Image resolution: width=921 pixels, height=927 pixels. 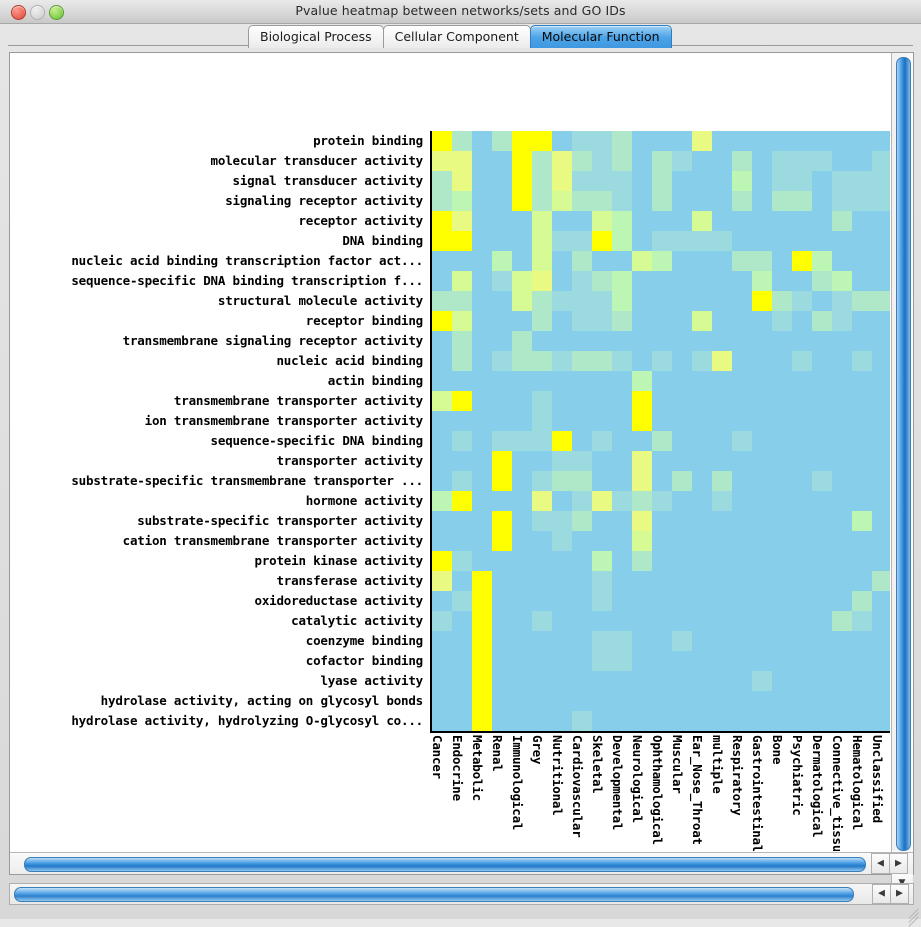 What do you see at coordinates (880, 863) in the screenshot?
I see `scroll-left-button: ◀` at bounding box center [880, 863].